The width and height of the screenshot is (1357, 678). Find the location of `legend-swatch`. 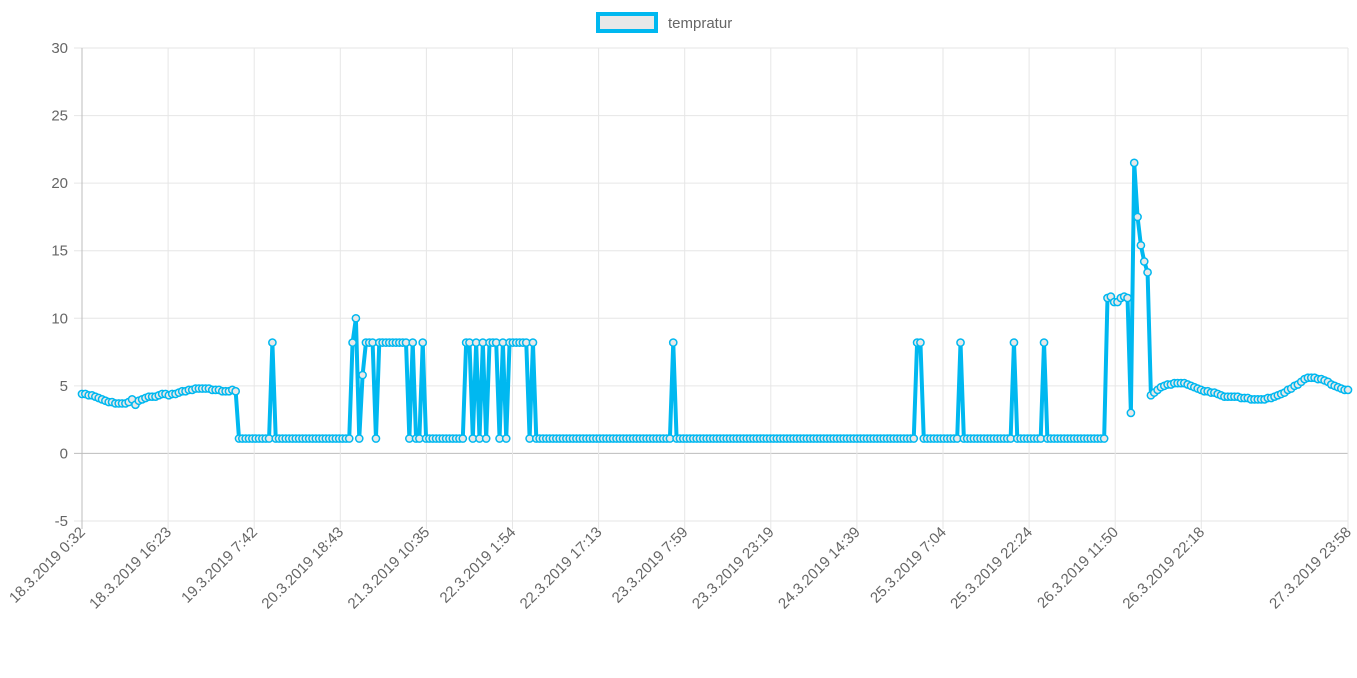

legend-swatch is located at coordinates (627, 22).